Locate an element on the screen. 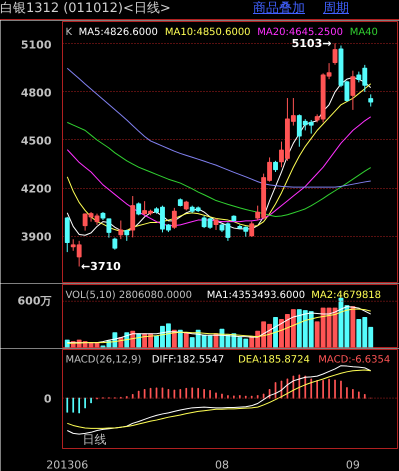  series-label: MA1:4353493.6000 is located at coordinates (256, 295).